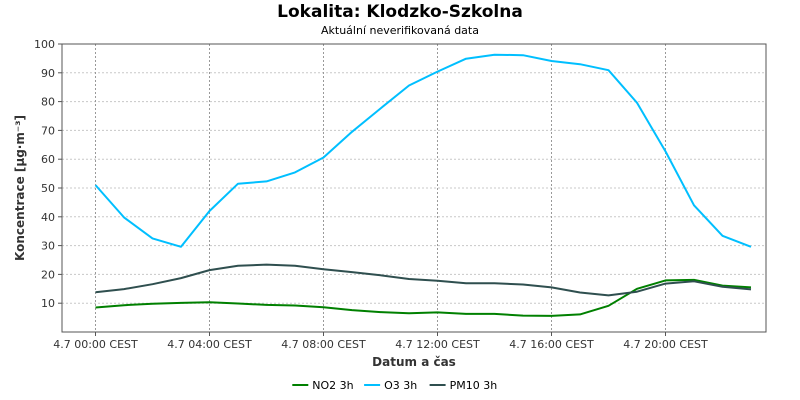 The image size is (800, 400). What do you see at coordinates (551, 344) in the screenshot?
I see `x-tick-label: 4.7 16:00 CEST` at bounding box center [551, 344].